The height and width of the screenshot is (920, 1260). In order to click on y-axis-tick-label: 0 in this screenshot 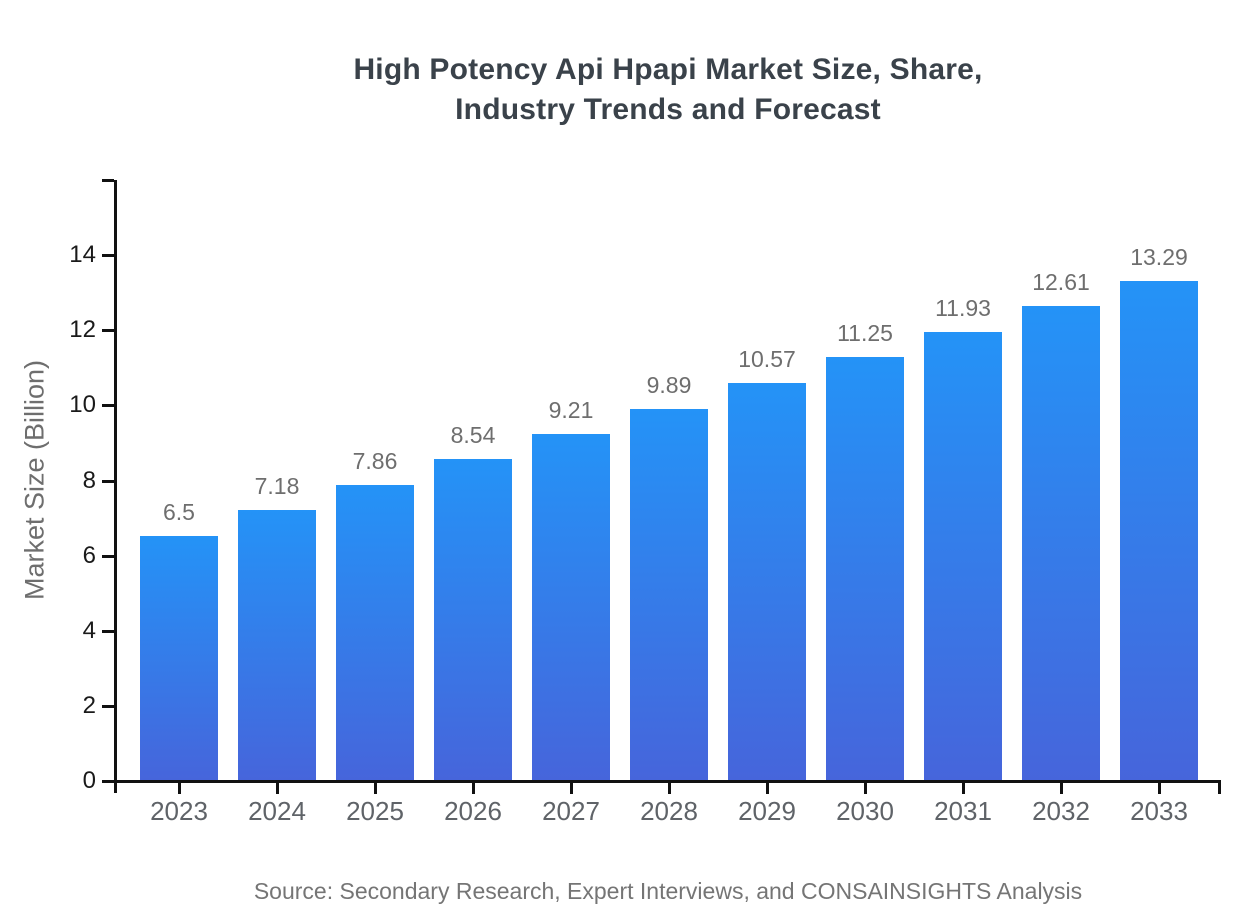, I will do `click(89, 780)`.